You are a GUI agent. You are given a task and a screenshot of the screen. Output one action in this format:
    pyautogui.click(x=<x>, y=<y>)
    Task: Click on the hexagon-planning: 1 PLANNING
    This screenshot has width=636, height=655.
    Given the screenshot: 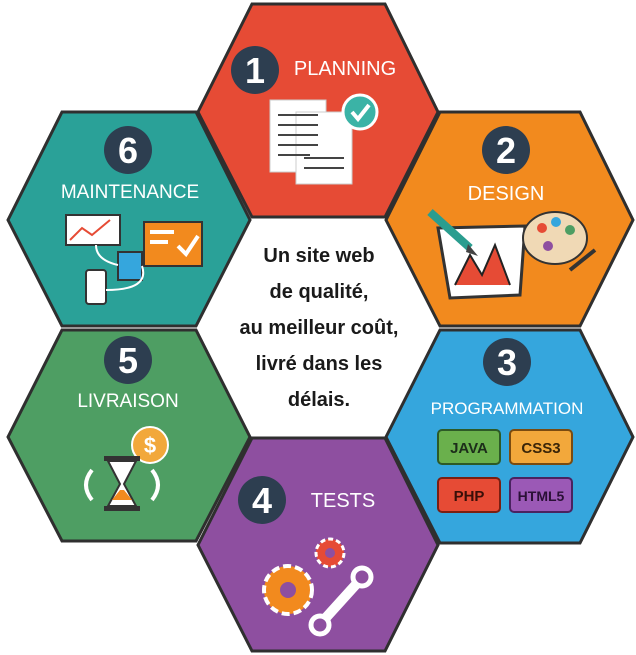 What is the action you would take?
    pyautogui.click(x=318, y=110)
    